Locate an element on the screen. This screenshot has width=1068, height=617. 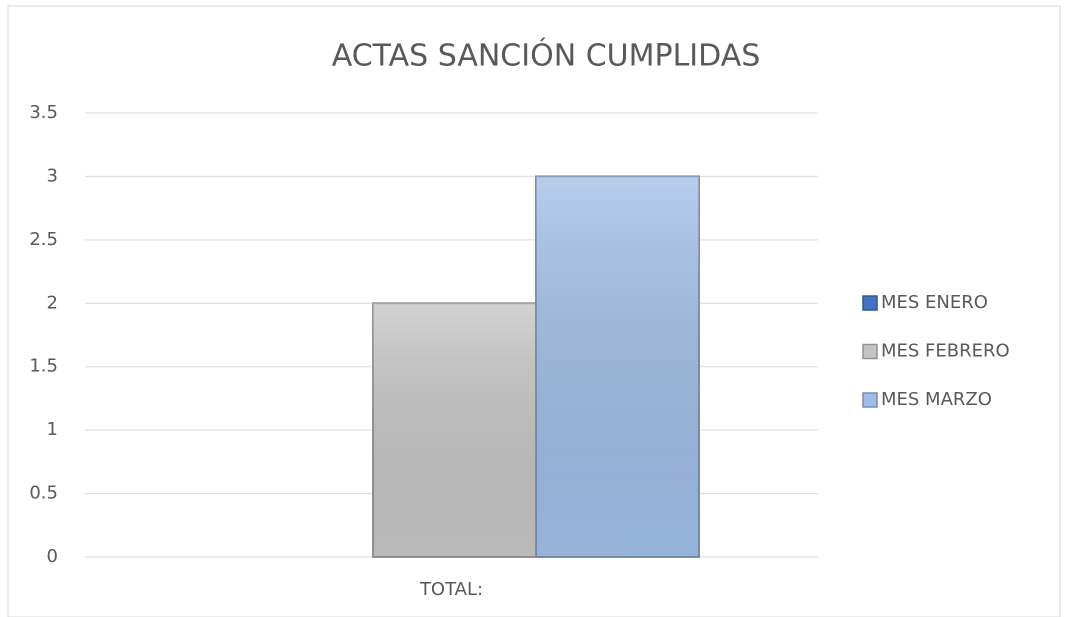
legend-label: MES FEBRERO is located at coordinates (945, 351).